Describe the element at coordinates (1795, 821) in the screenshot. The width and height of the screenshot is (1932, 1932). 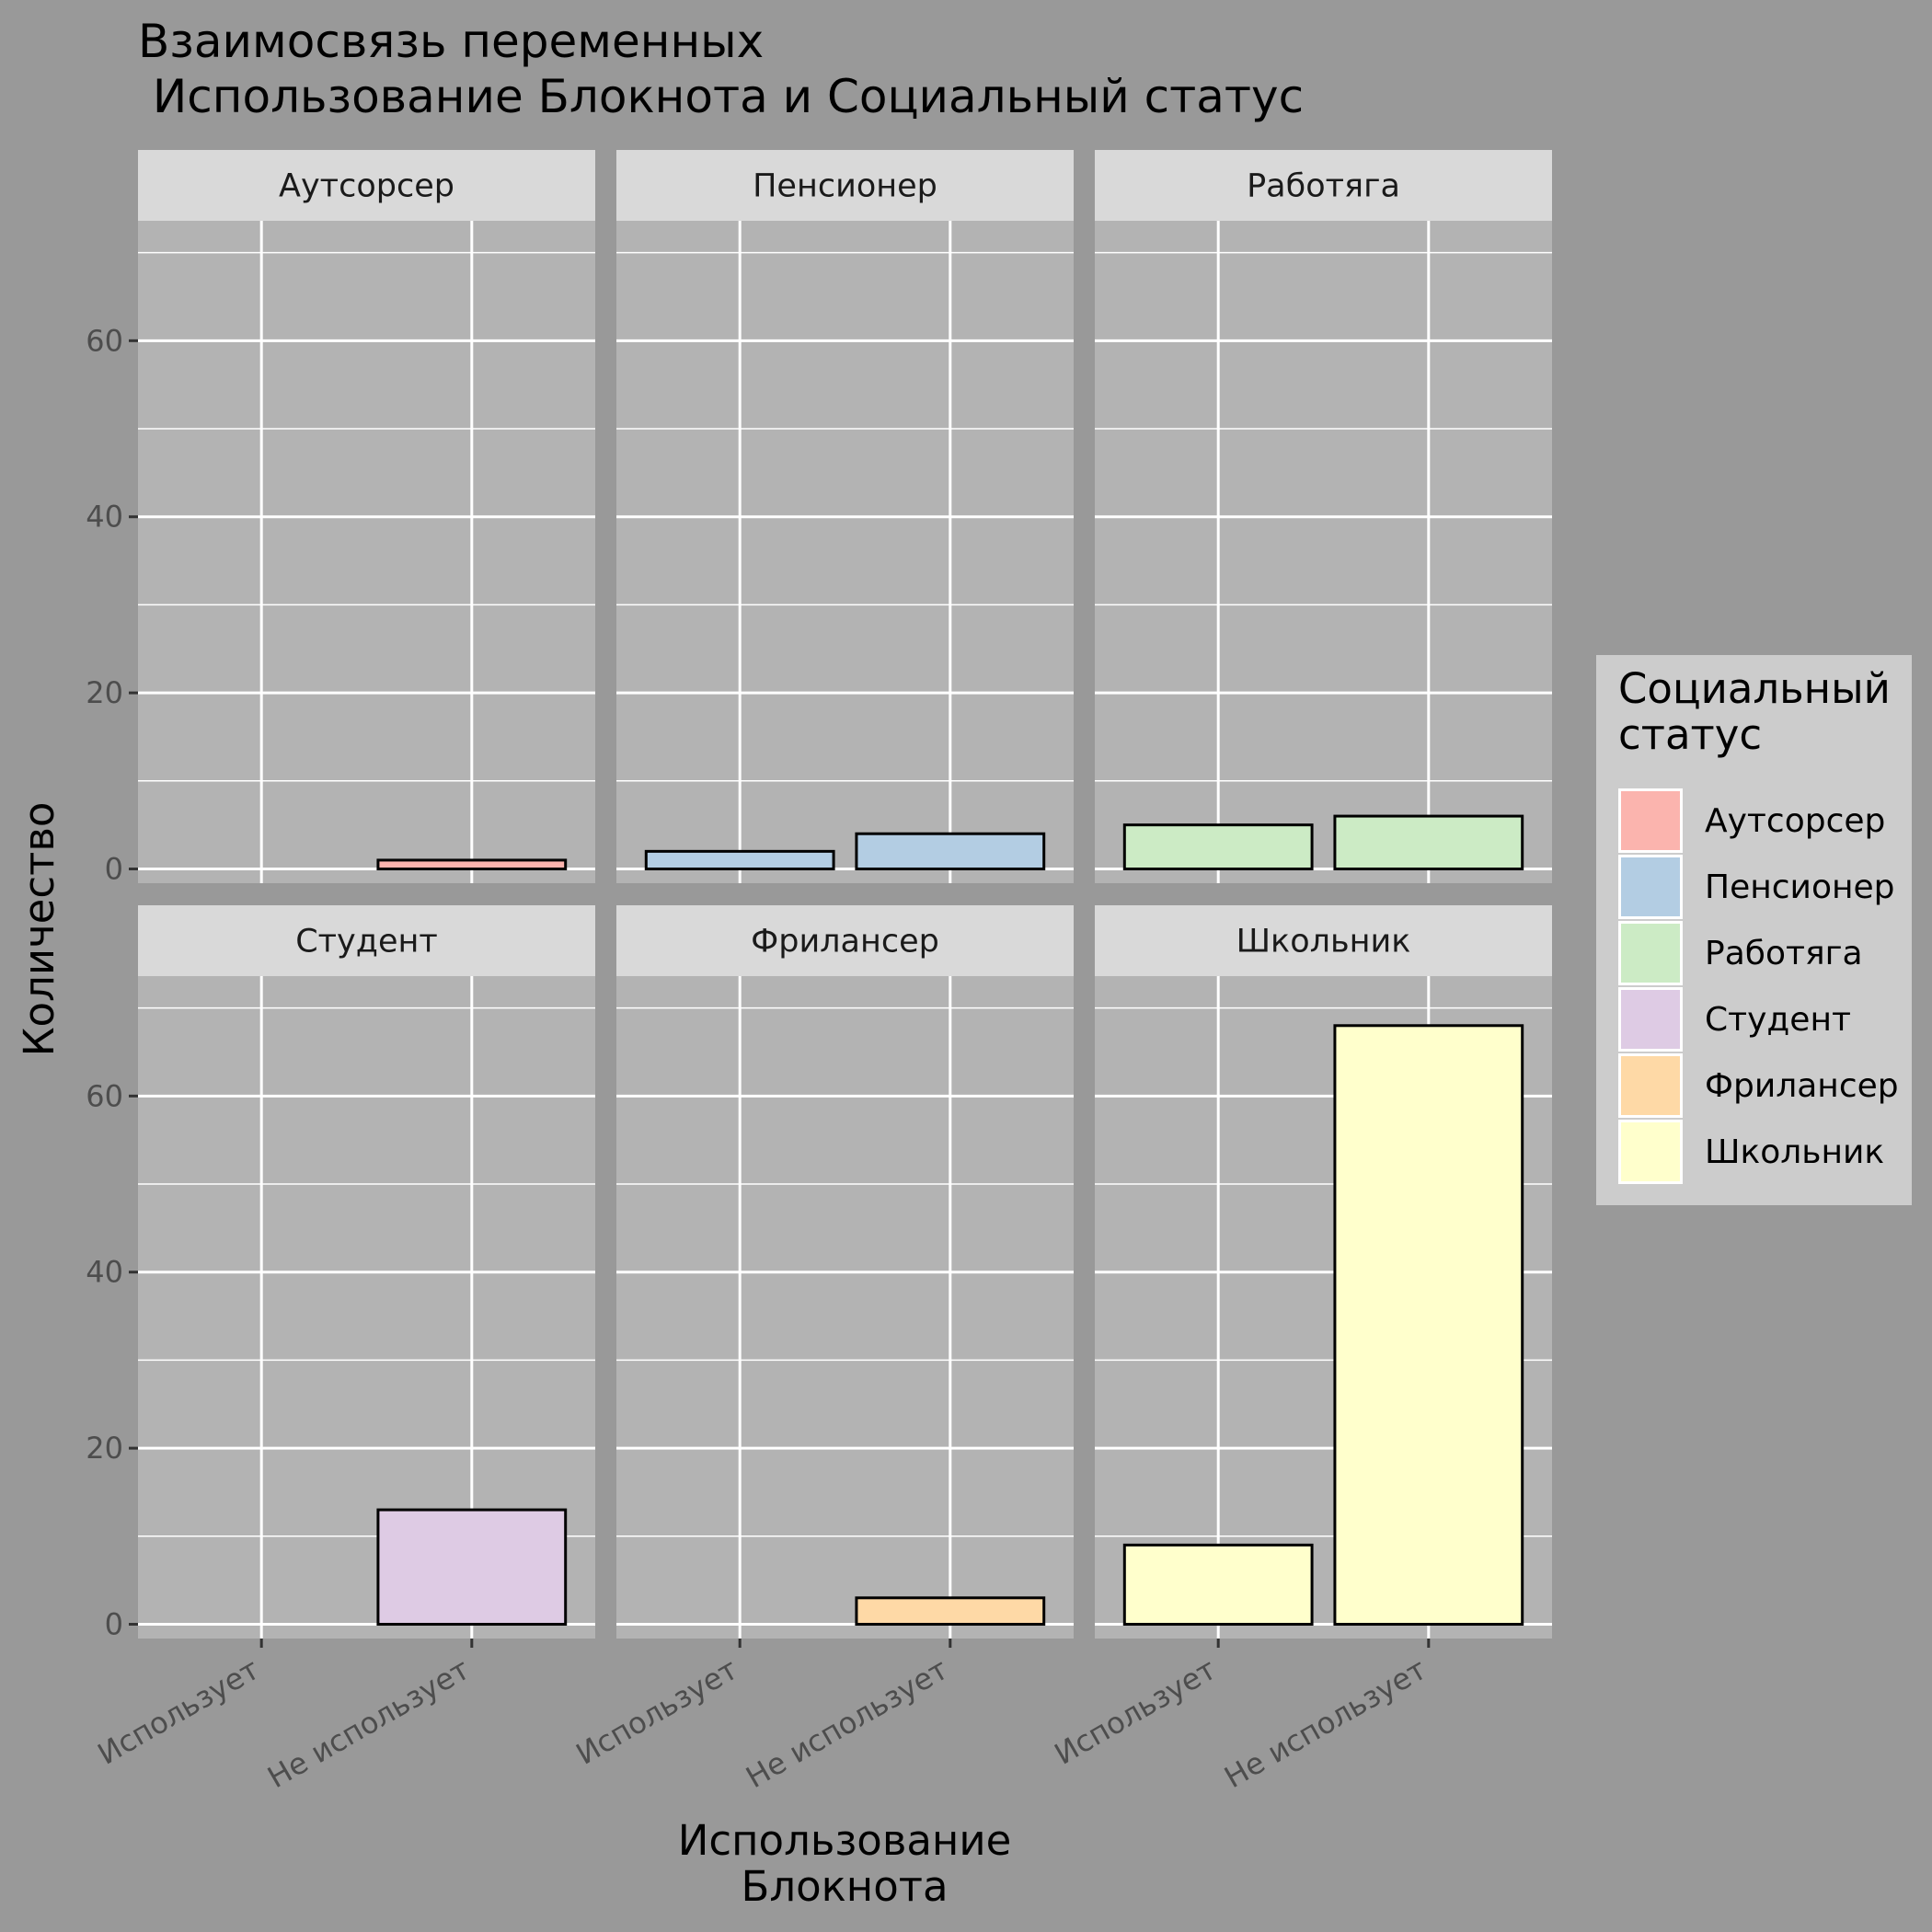
I see `legend-label: Аутсорсер` at that location.